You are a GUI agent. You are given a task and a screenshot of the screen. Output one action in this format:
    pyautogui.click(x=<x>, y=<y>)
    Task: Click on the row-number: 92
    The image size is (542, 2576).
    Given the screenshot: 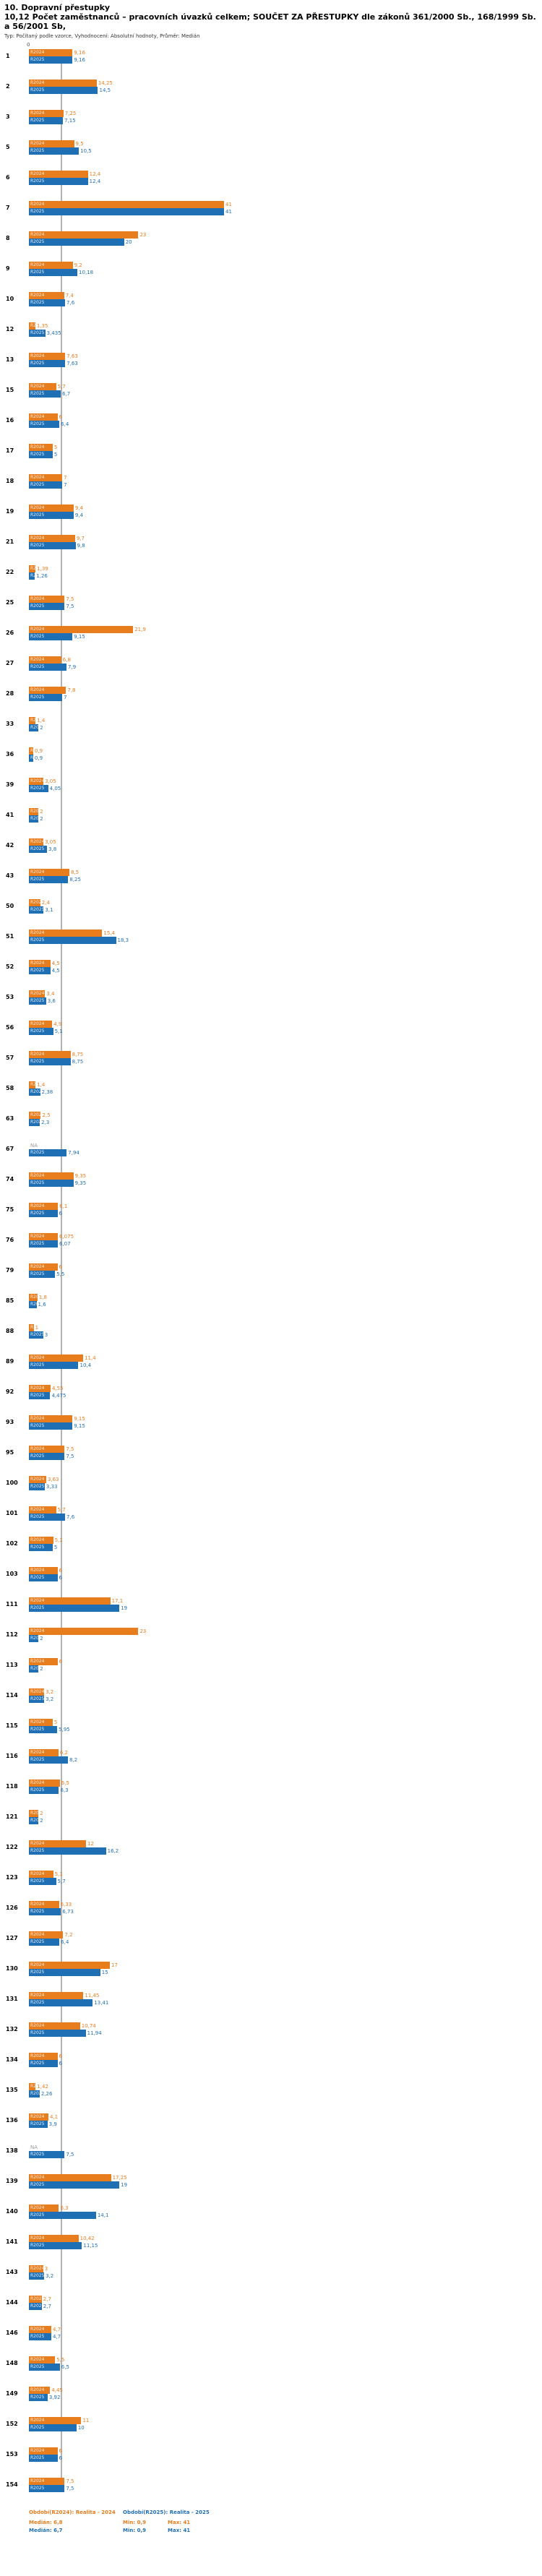 What is the action you would take?
    pyautogui.click(x=10, y=1392)
    